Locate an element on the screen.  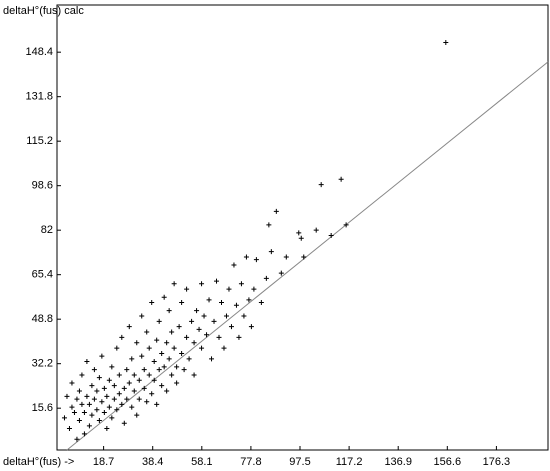
x-tick-label: 156.6 is located at coordinates (448, 462).